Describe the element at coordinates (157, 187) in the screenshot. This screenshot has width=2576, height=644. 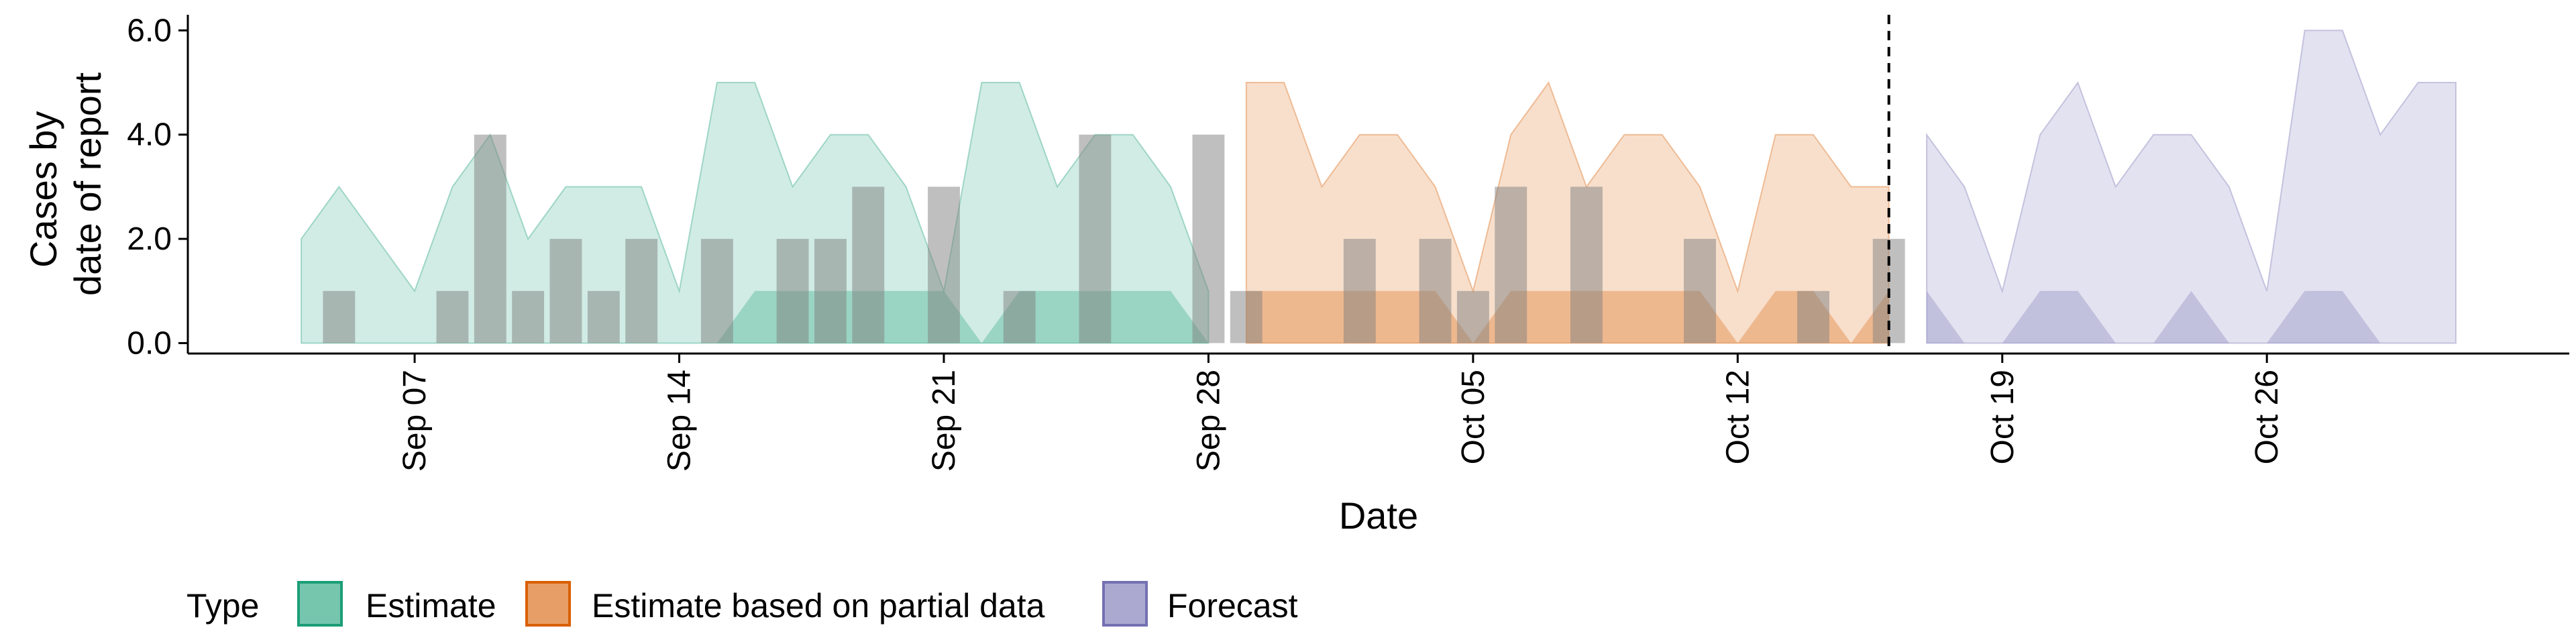
I see `y-axis-ticks: 0.0 2.0 4.0 6.0` at that location.